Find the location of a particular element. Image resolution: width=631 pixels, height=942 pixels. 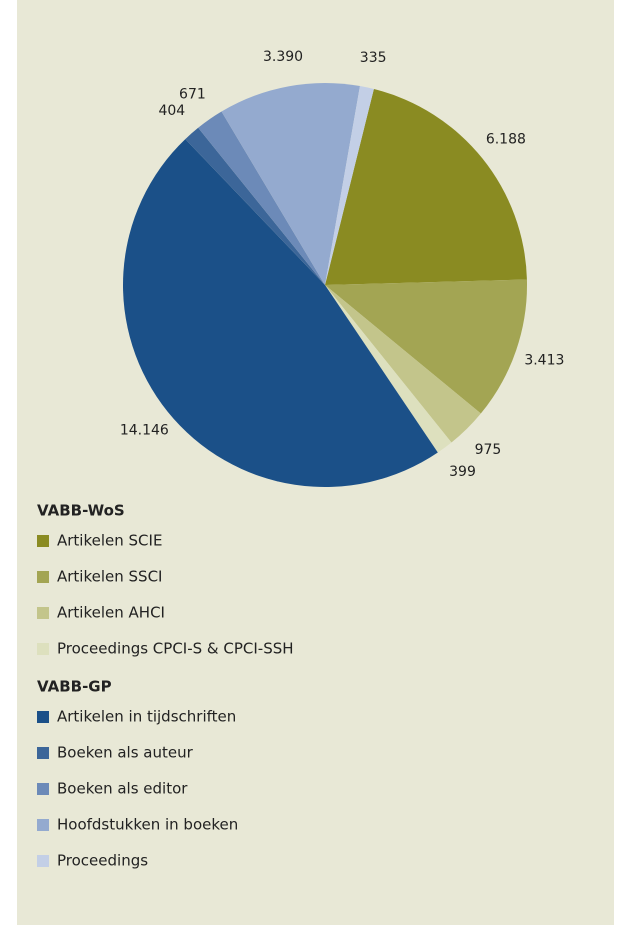

value-label: 404 is located at coordinates (171, 111).